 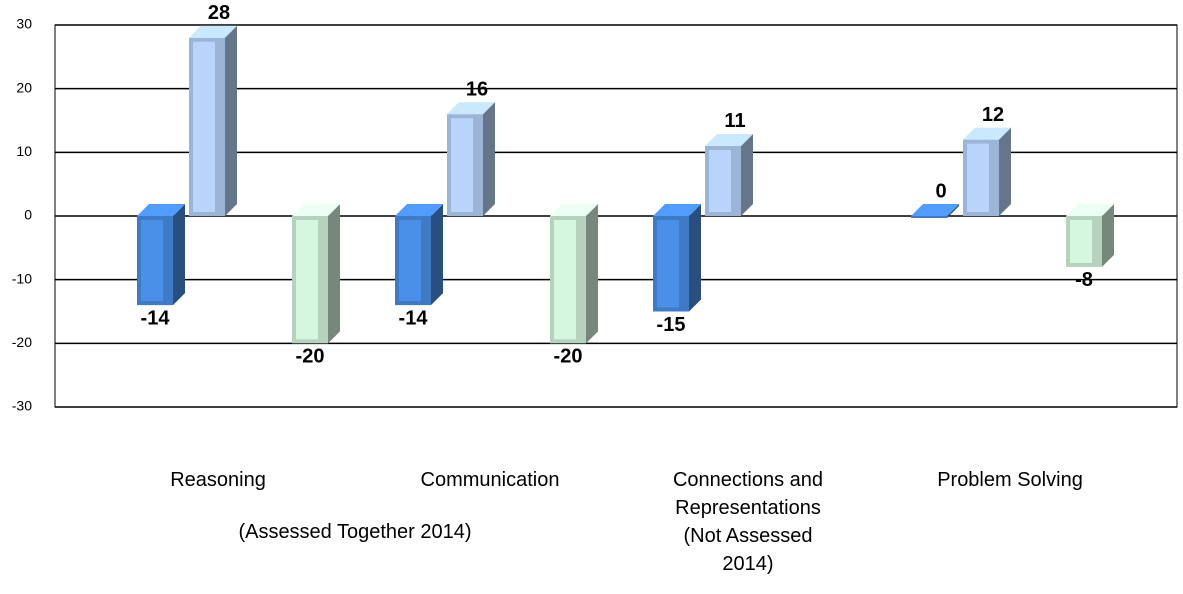 I want to click on y-tick-label: -10, so click(x=22, y=278).